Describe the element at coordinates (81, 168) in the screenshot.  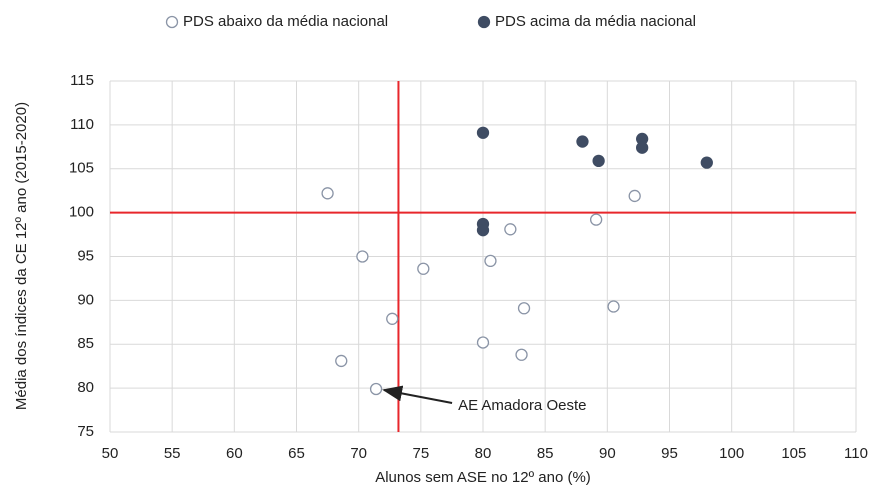
I see `y-tick-label: 105` at that location.